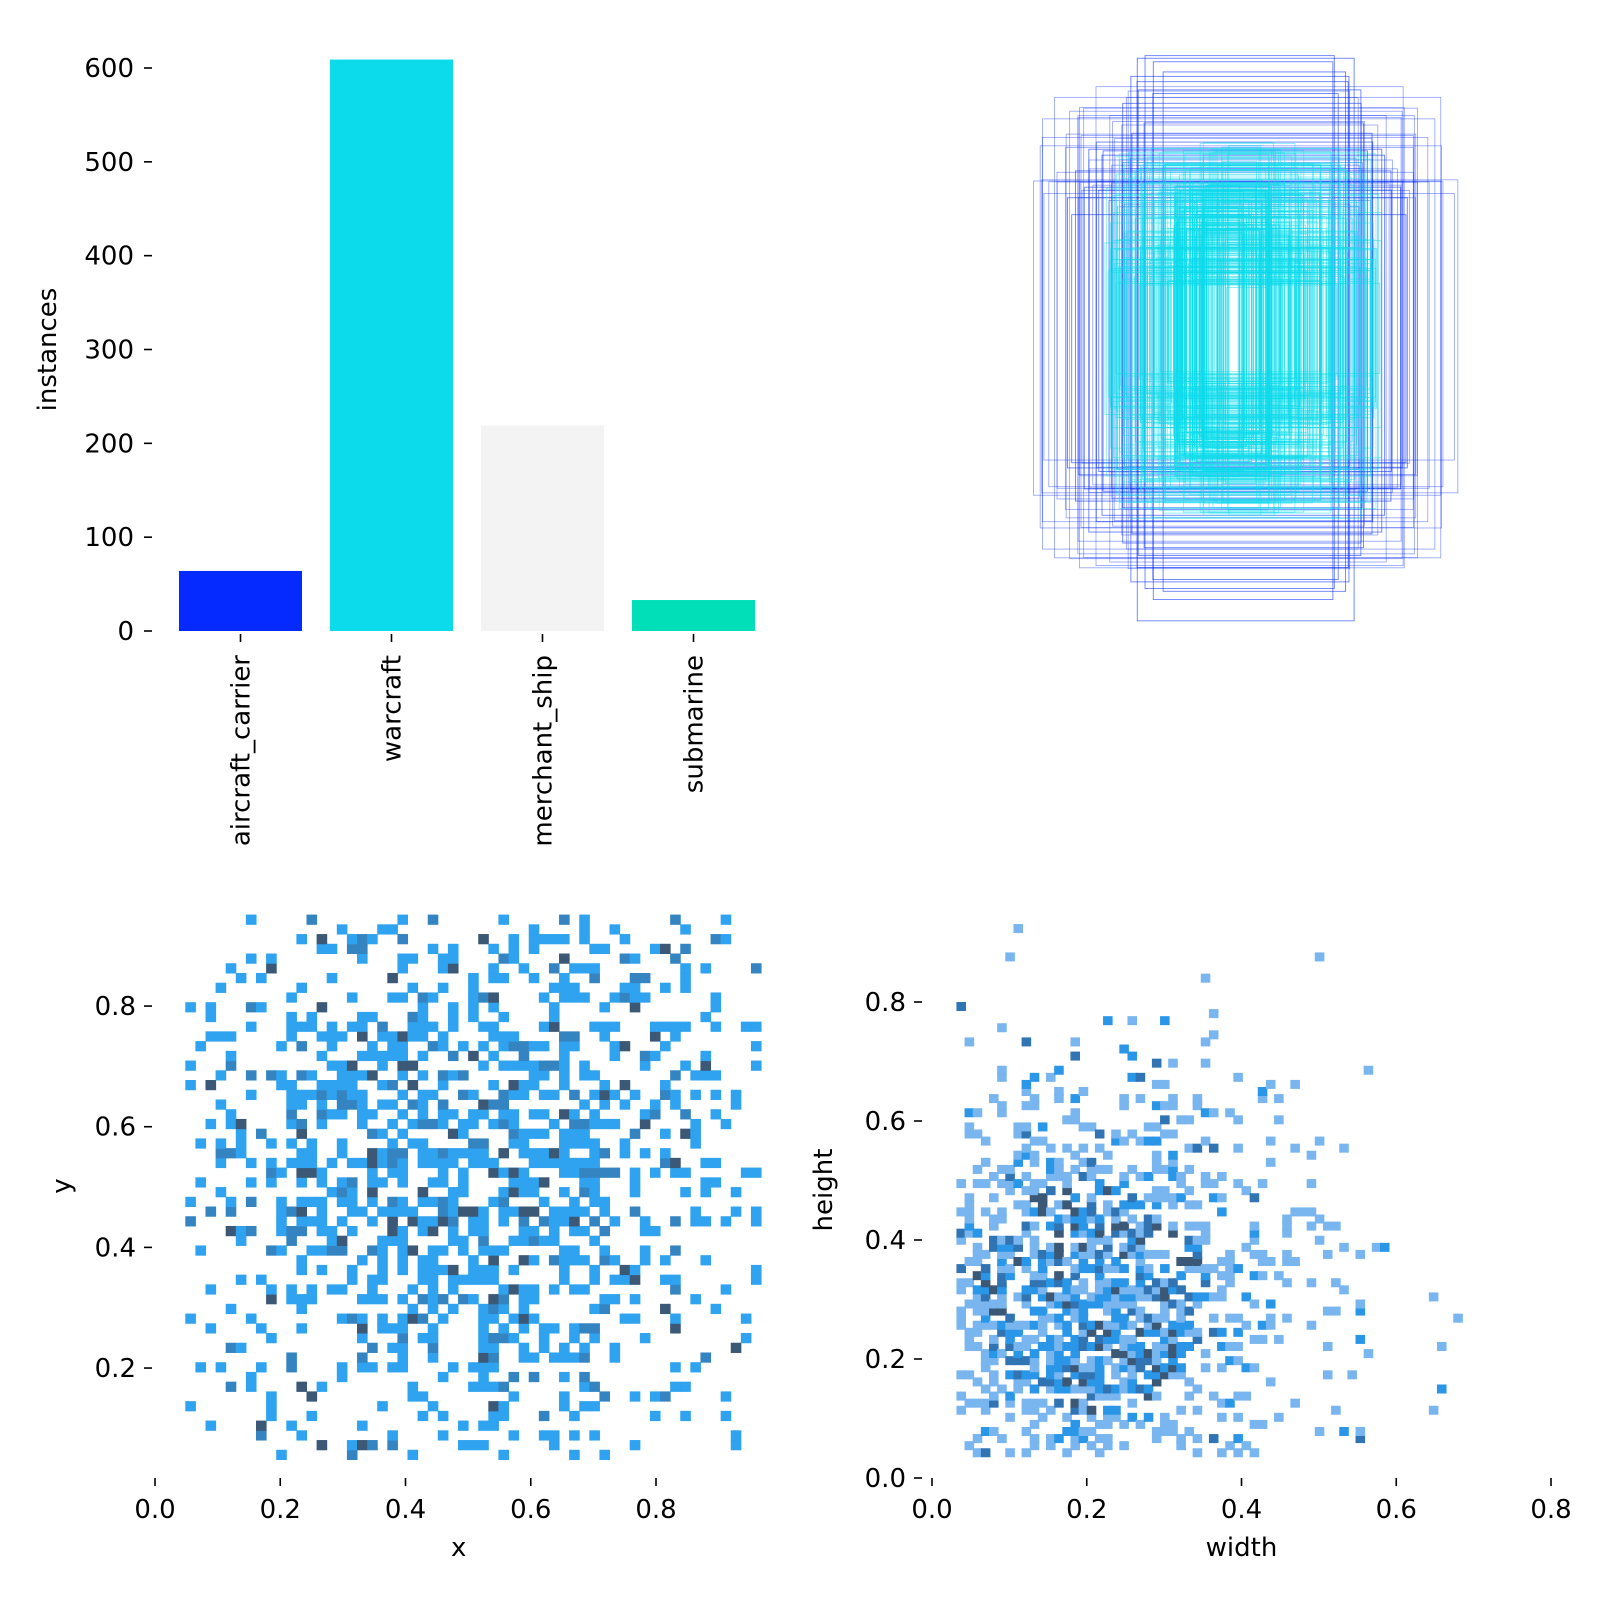 The height and width of the screenshot is (1604, 1600). What do you see at coordinates (655, 1510) in the screenshot?
I see `xy-xtick-label: 0.8` at bounding box center [655, 1510].